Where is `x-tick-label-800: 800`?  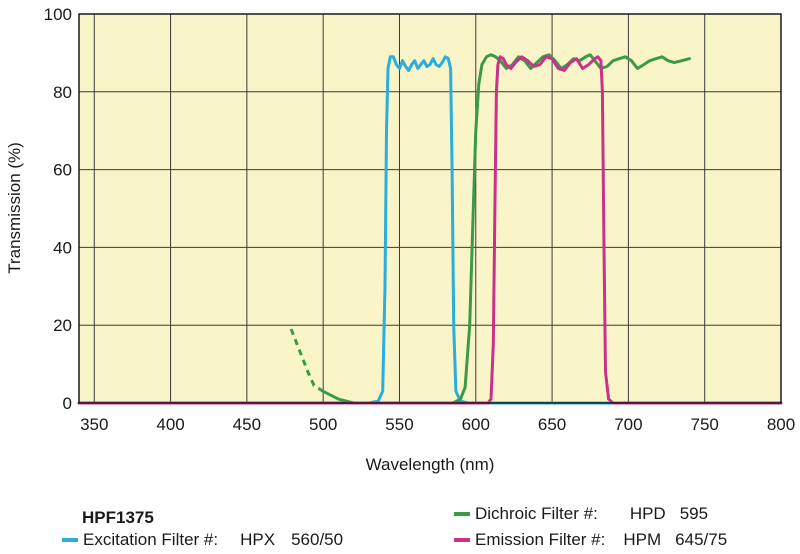
x-tick-label-800: 800 is located at coordinates (781, 424).